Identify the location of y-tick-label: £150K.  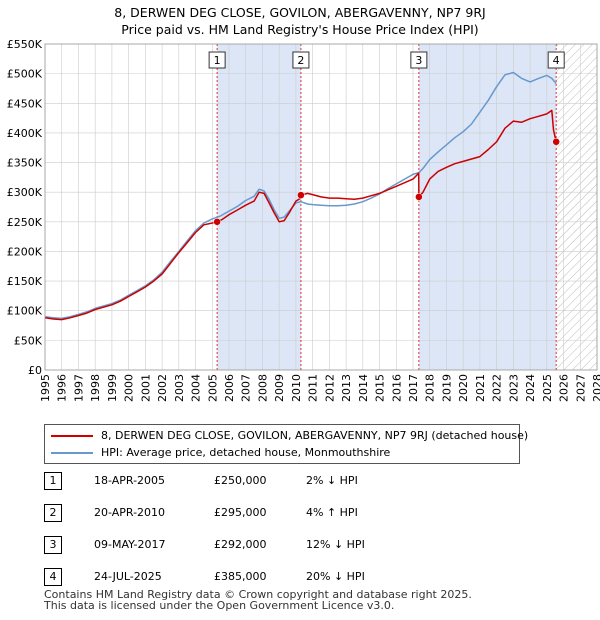
(25, 281).